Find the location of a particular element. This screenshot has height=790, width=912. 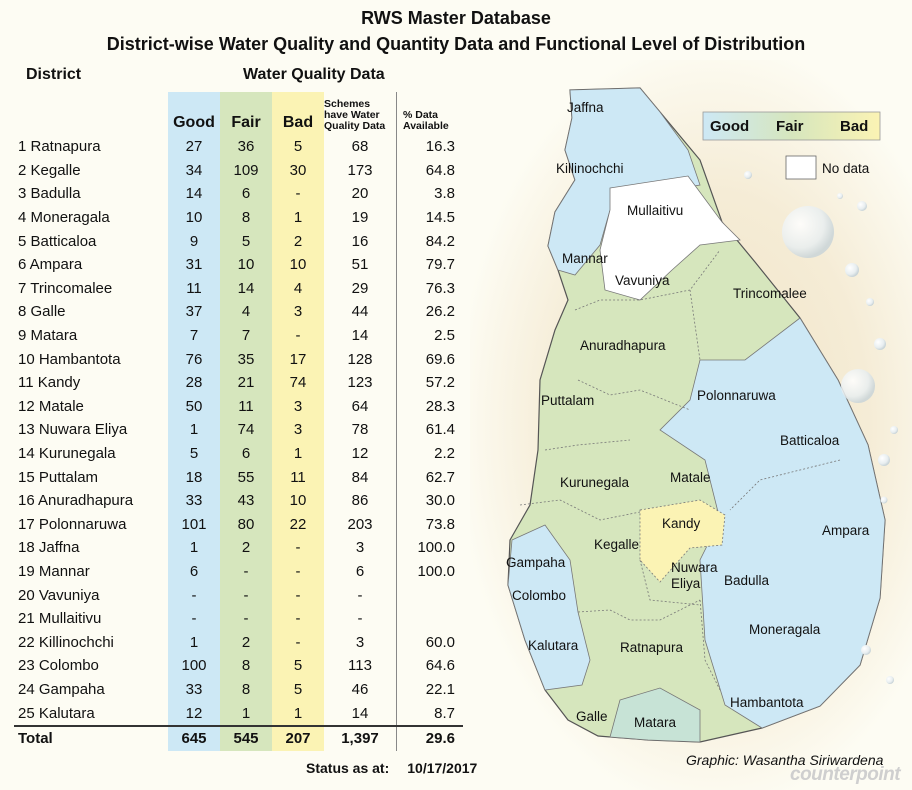

pct-value: 8.7 is located at coordinates (444, 713).